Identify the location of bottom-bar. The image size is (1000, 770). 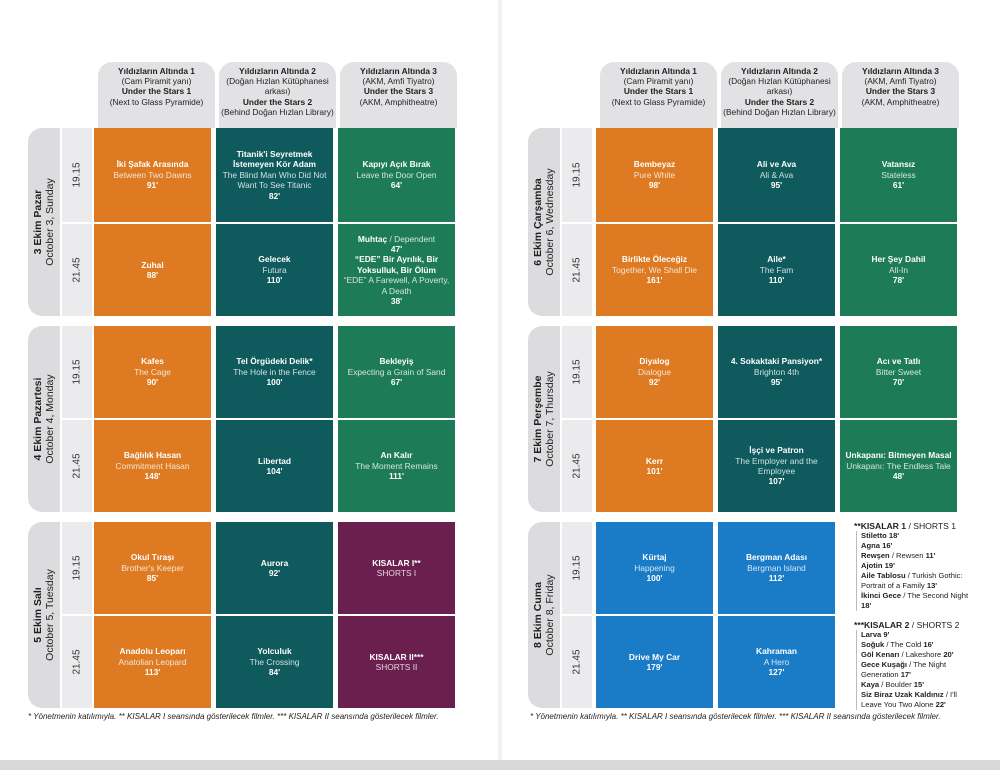
(500, 765).